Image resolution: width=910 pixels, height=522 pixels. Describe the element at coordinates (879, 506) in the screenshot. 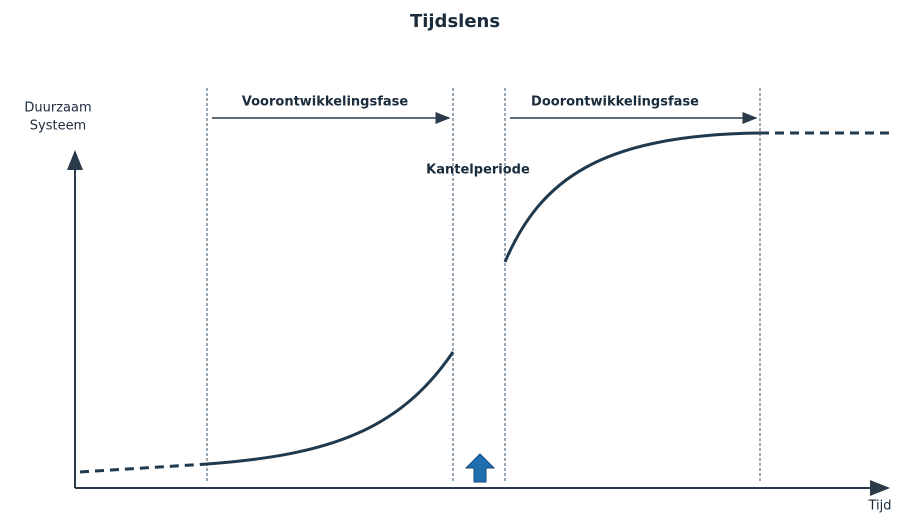

I see `x-axis-label: Tijd` at that location.